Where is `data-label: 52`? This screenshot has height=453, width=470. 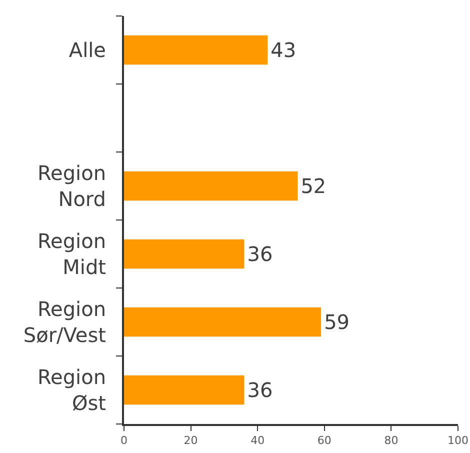 data-label: 52 is located at coordinates (313, 186).